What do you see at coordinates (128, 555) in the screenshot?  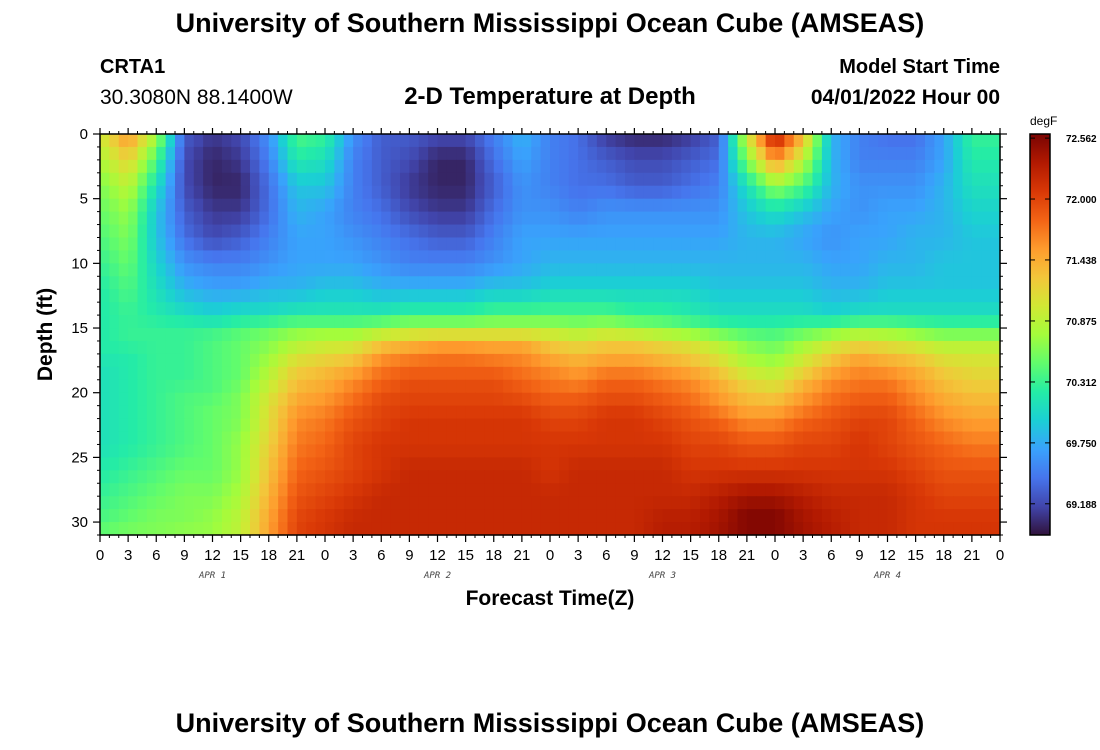 I see `x-tick-label: 3` at bounding box center [128, 555].